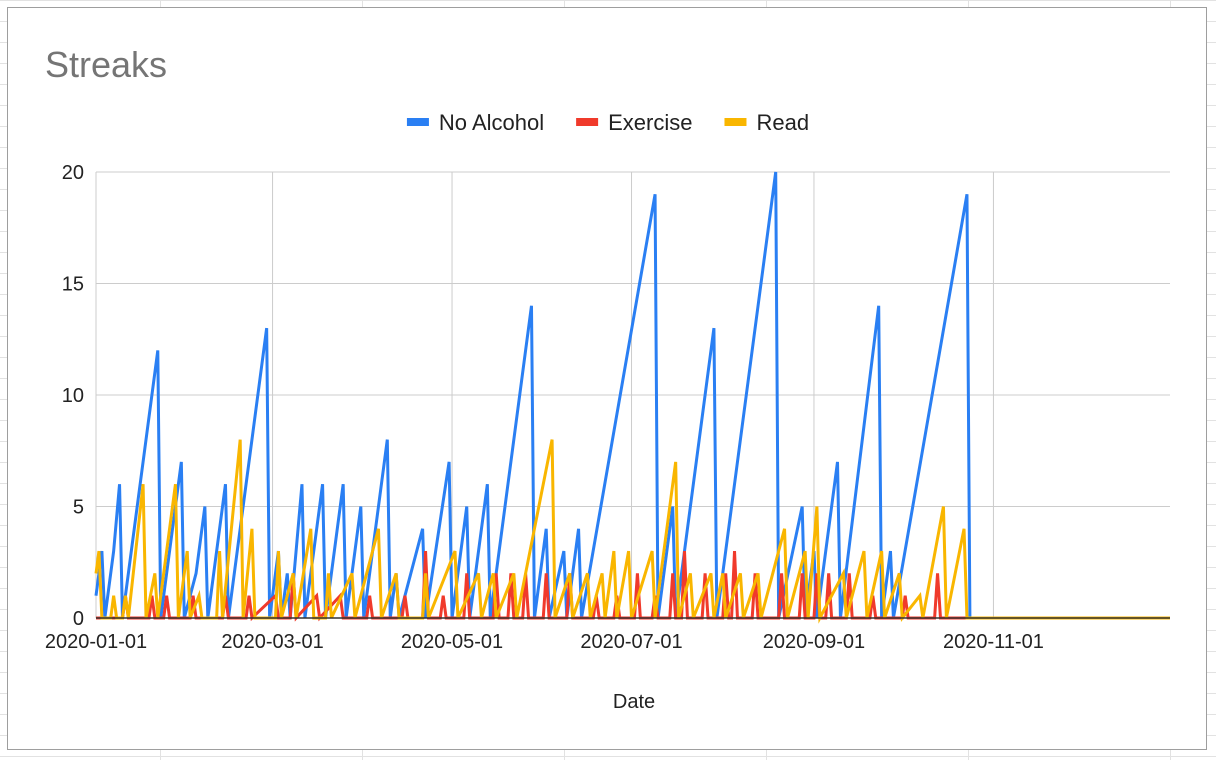  I want to click on x-axis-title: Date, so click(634, 702).